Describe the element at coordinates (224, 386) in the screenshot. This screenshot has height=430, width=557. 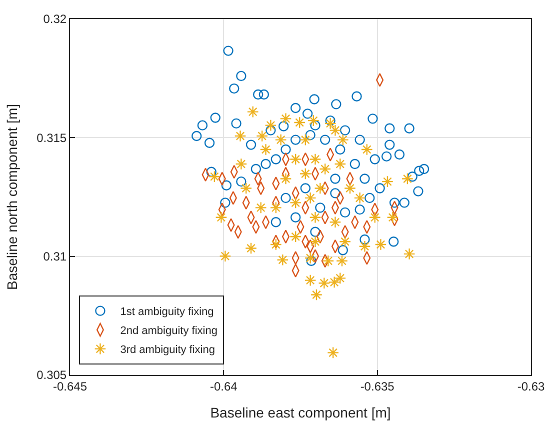
I see `x-tick-label: -0.64` at that location.